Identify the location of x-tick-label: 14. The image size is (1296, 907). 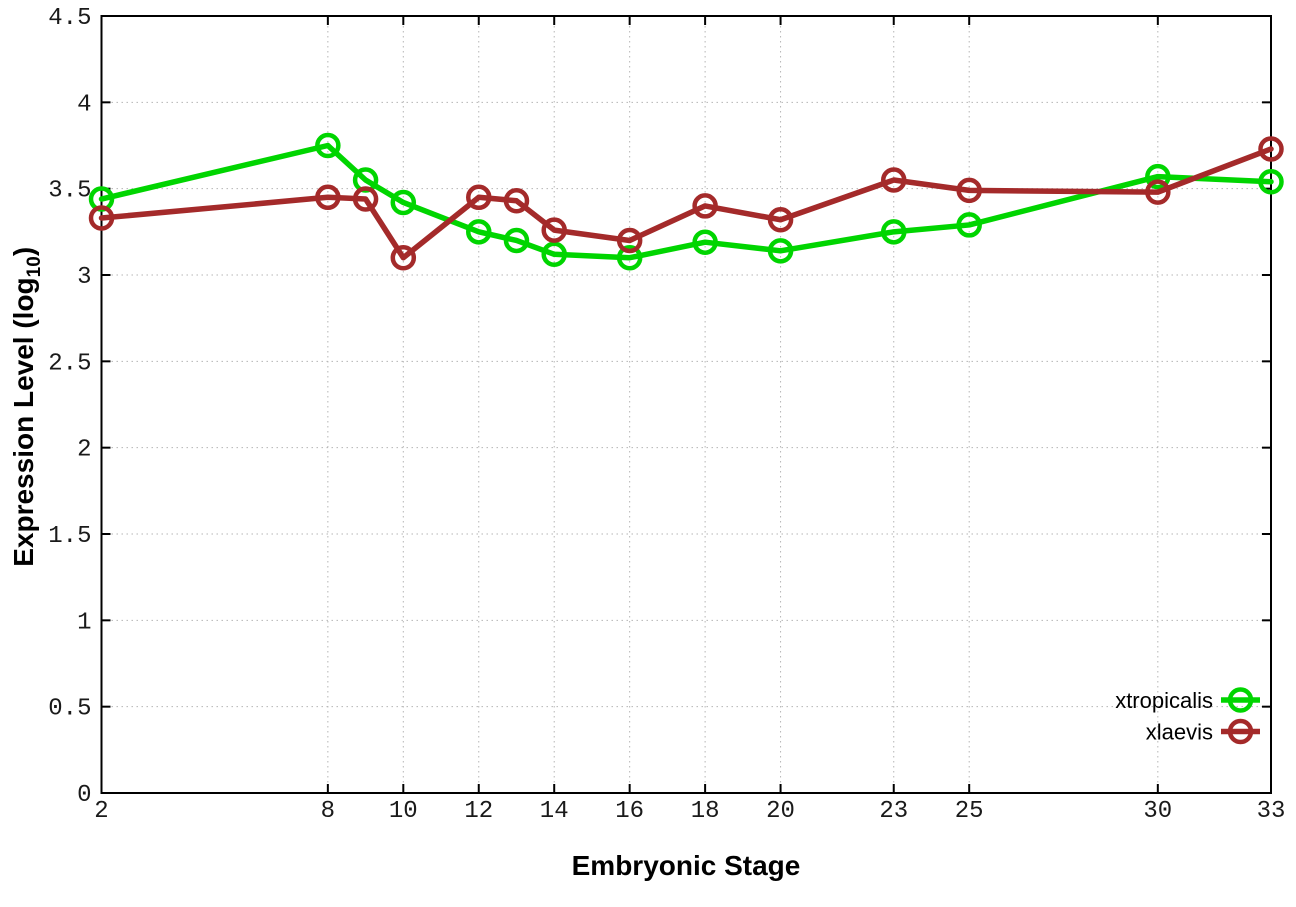
(554, 811).